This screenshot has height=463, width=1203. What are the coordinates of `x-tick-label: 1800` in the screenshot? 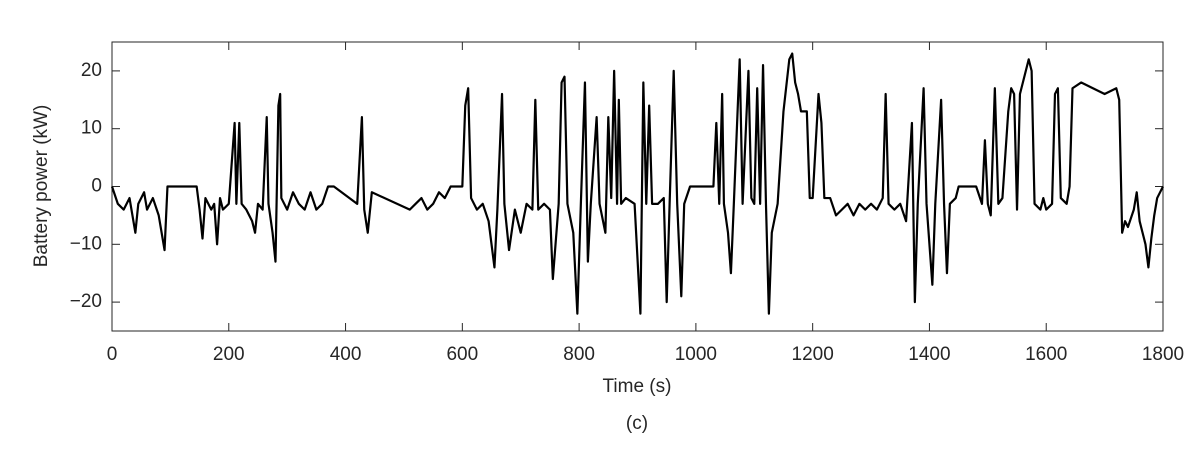 It's located at (1163, 354).